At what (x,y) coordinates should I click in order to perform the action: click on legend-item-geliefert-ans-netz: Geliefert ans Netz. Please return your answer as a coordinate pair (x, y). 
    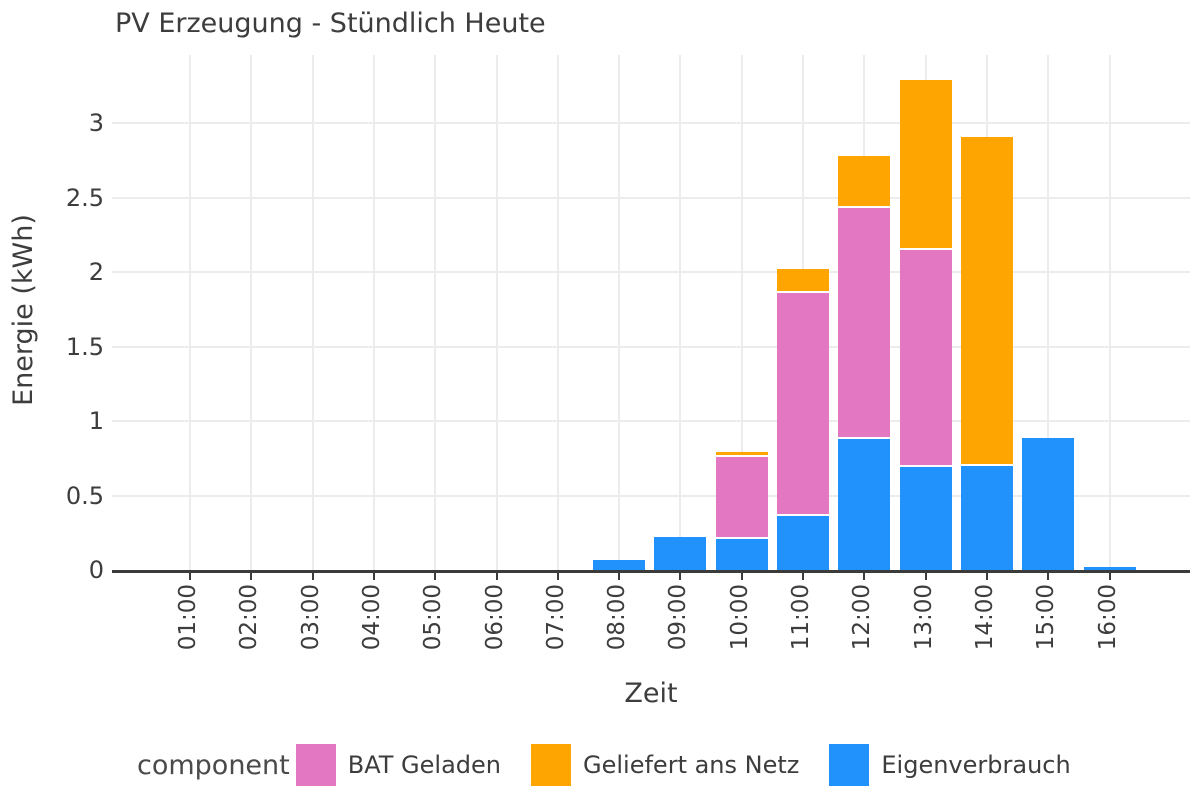
    Looking at the image, I should click on (665, 765).